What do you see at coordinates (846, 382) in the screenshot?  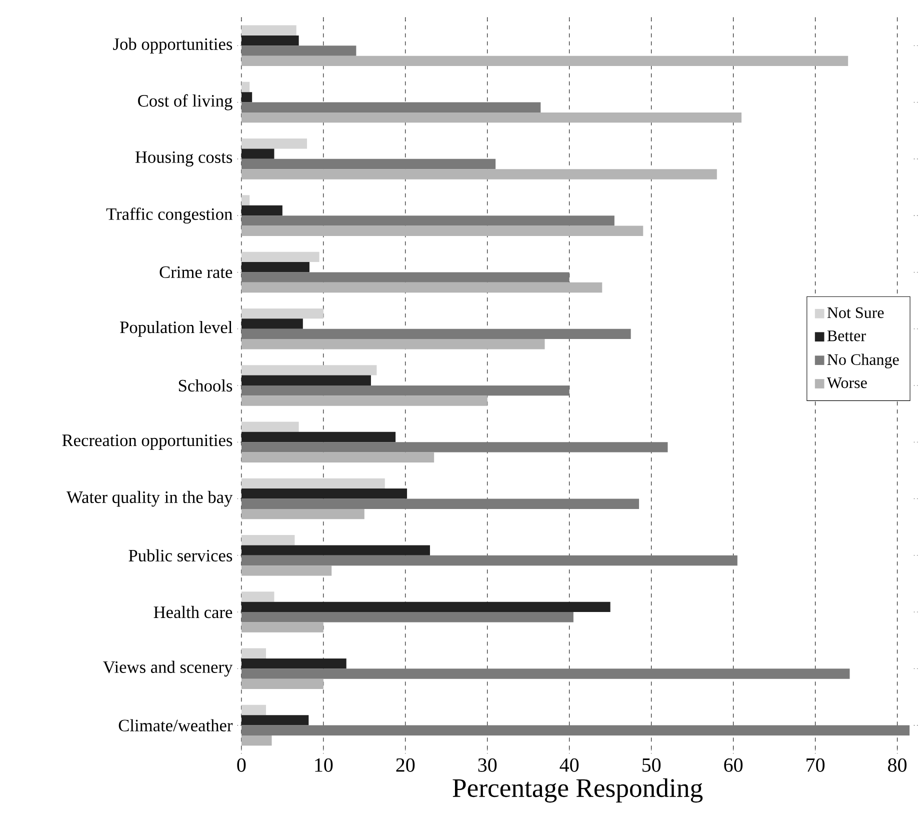 I see `legend-label: Worse` at bounding box center [846, 382].